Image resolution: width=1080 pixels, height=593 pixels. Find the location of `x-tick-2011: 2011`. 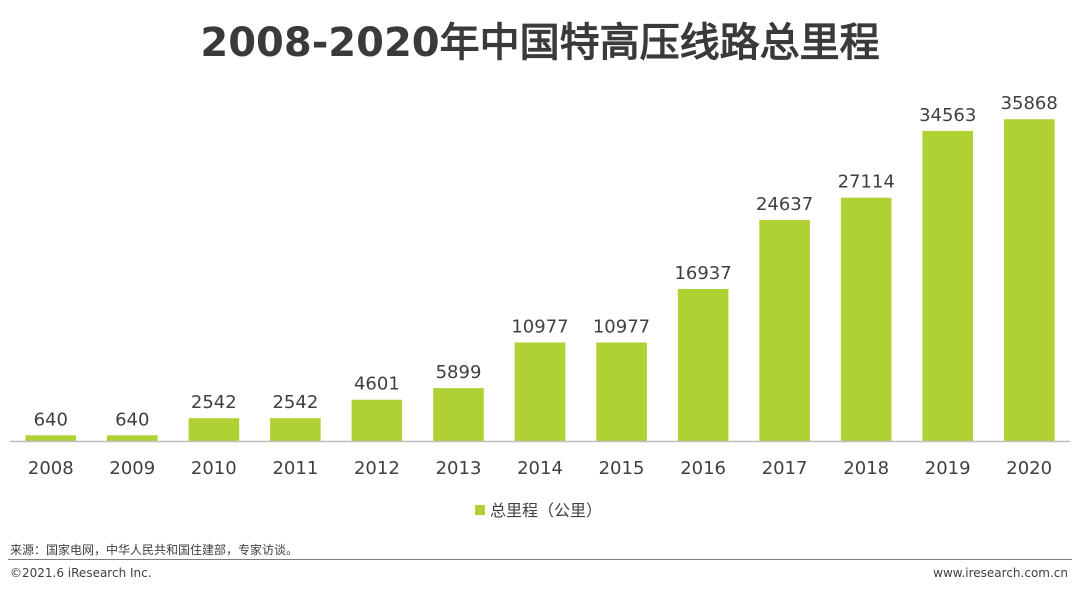

x-tick-2011: 2011 is located at coordinates (295, 468).